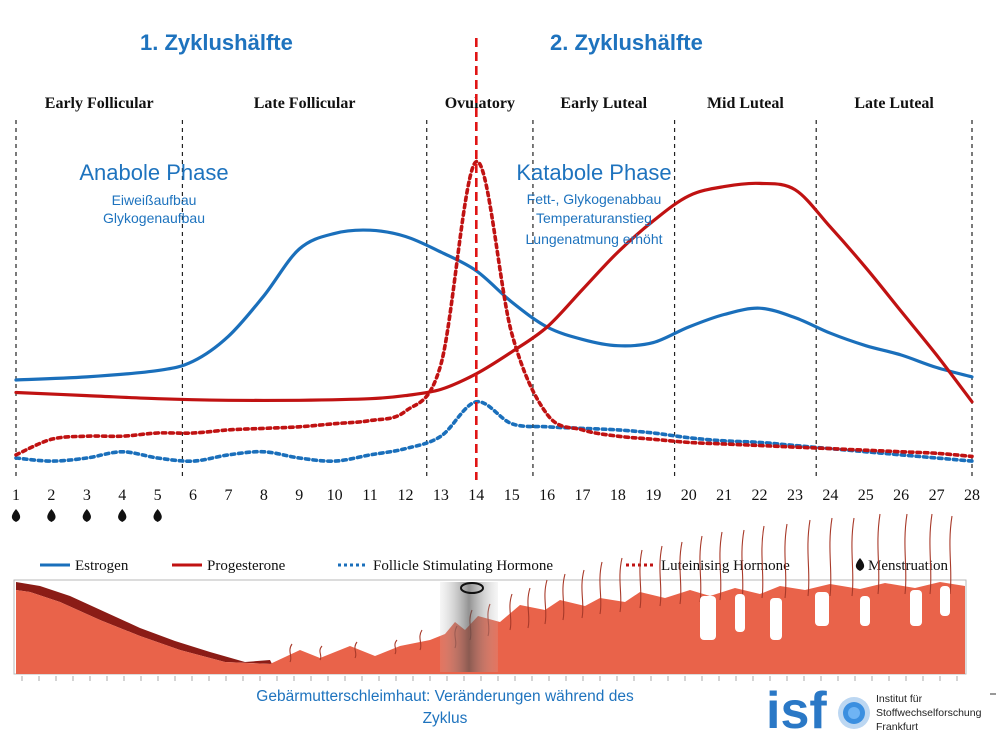 The width and height of the screenshot is (1000, 750). Describe the element at coordinates (472, 588) in the screenshot. I see `egg-icon` at that location.